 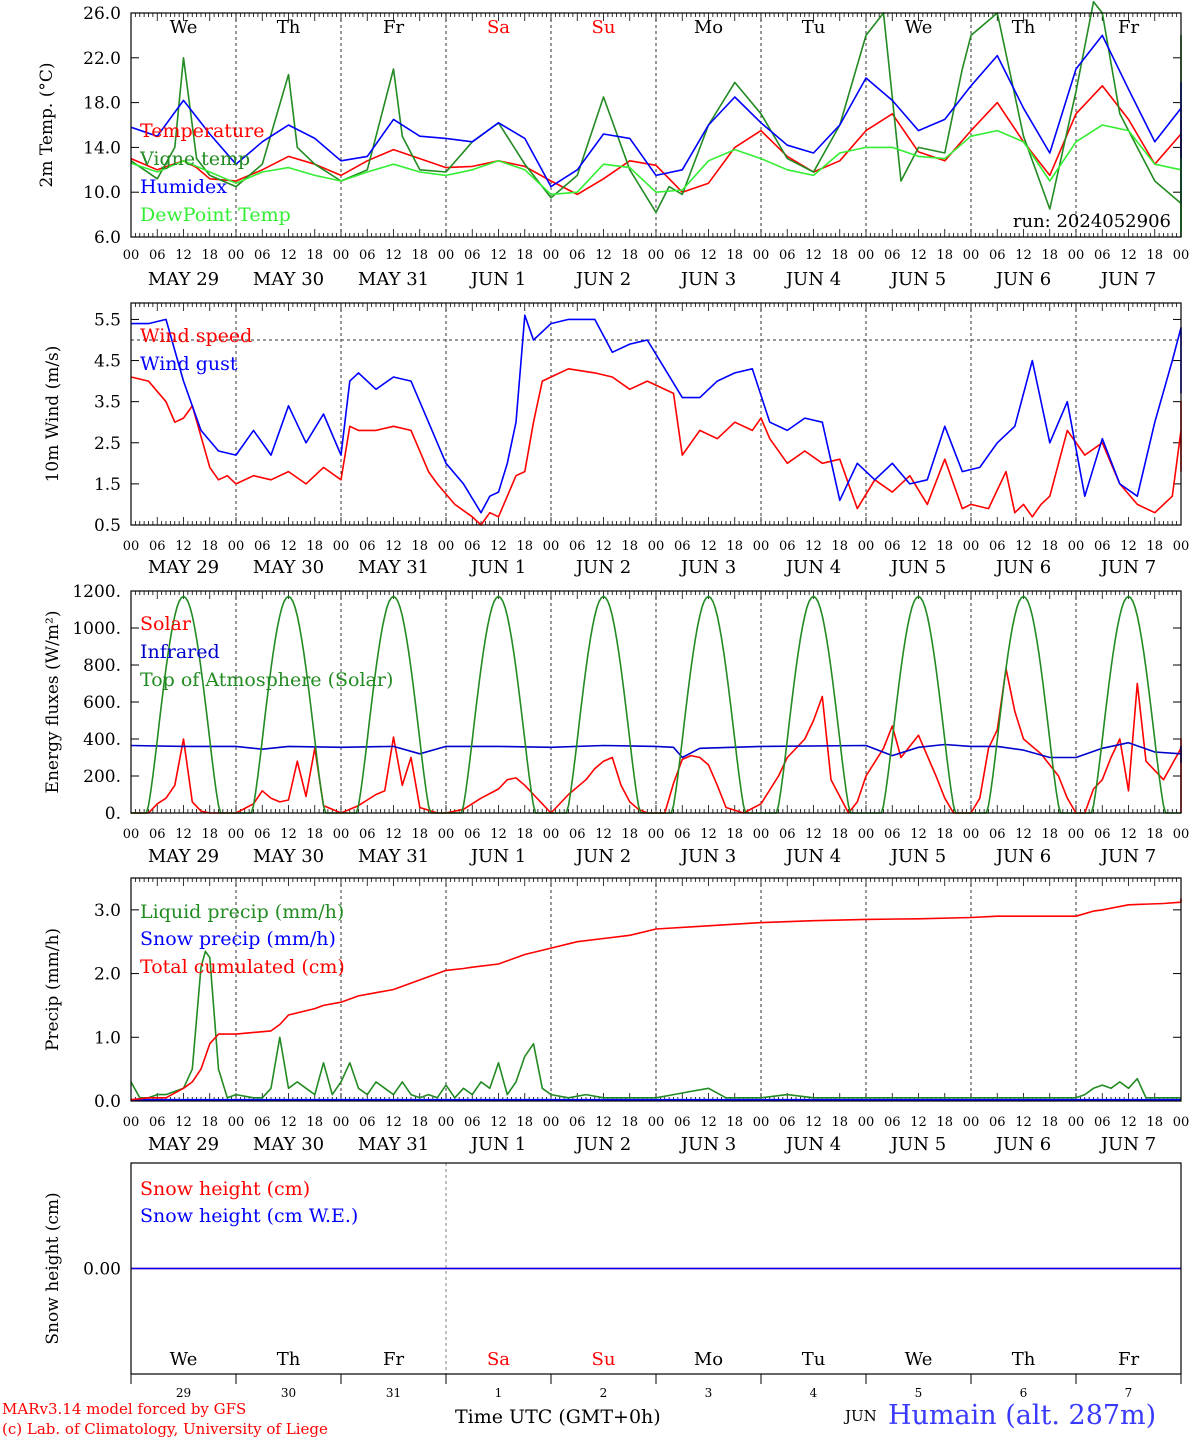 What do you see at coordinates (1129, 1393) in the screenshot?
I see `day-number-label: 7` at bounding box center [1129, 1393].